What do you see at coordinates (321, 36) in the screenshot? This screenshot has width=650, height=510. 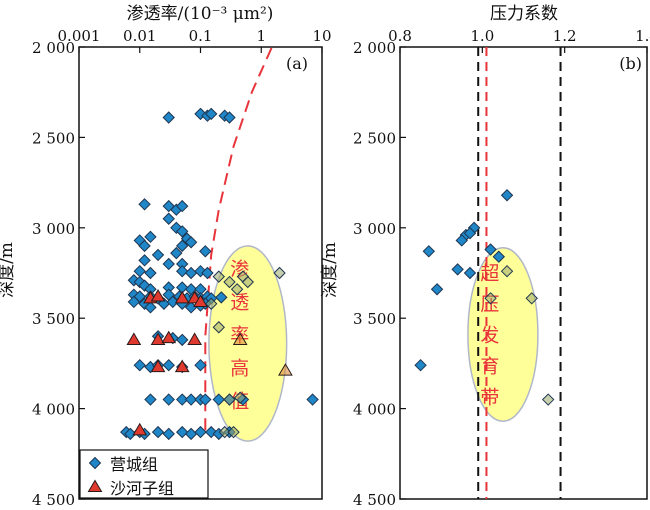 I see `panel-a-x-tick-label: 10` at bounding box center [321, 36].